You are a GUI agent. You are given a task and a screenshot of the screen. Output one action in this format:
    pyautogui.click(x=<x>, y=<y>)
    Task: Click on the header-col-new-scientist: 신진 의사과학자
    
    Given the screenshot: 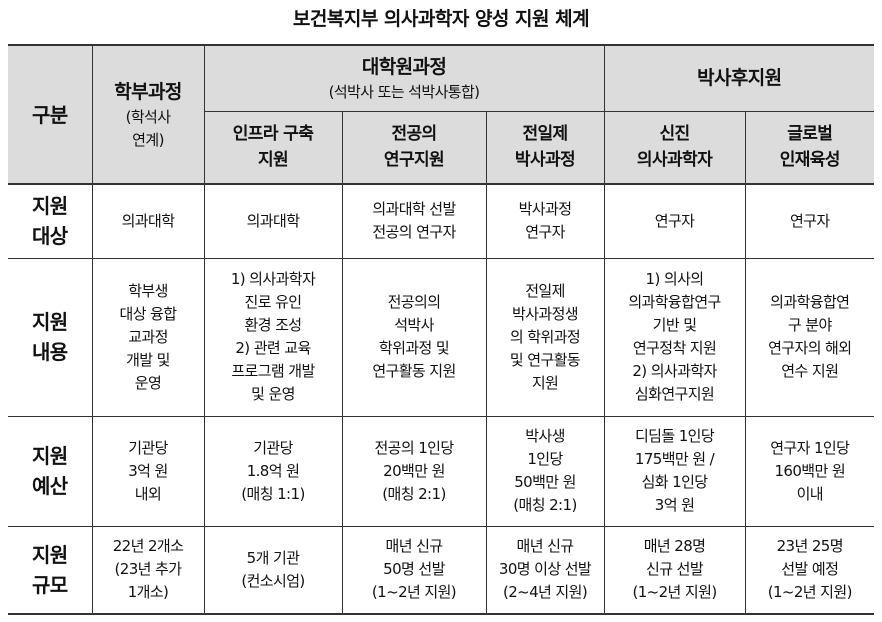 What is the action you would take?
    pyautogui.click(x=674, y=147)
    